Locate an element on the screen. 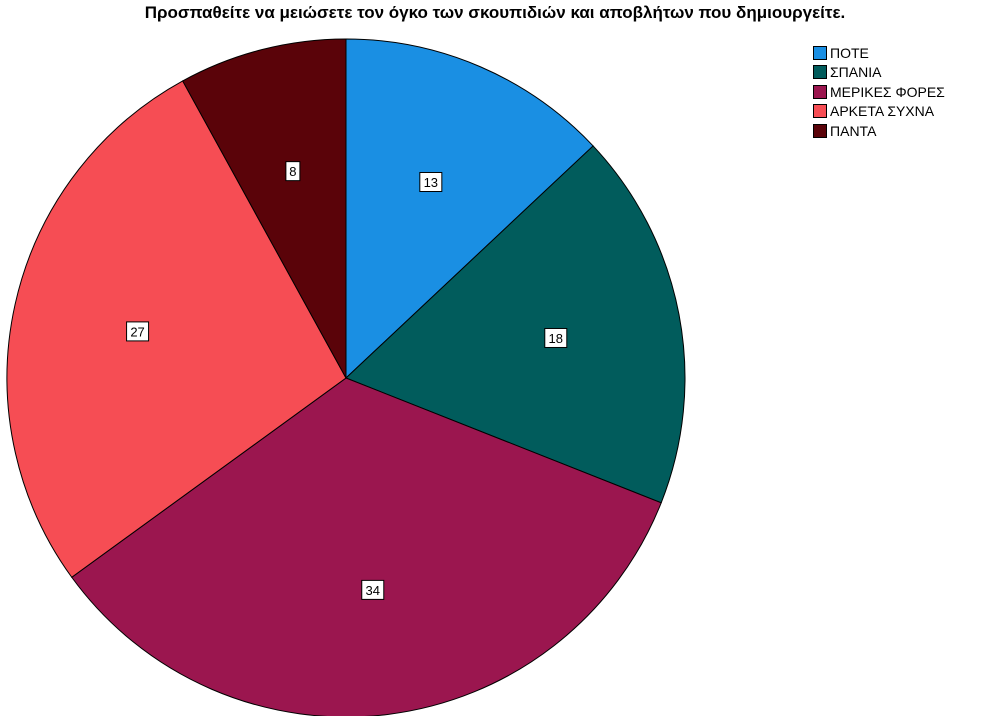 This screenshot has width=997, height=716. legend-label: ΠΟΤΕ is located at coordinates (849, 52).